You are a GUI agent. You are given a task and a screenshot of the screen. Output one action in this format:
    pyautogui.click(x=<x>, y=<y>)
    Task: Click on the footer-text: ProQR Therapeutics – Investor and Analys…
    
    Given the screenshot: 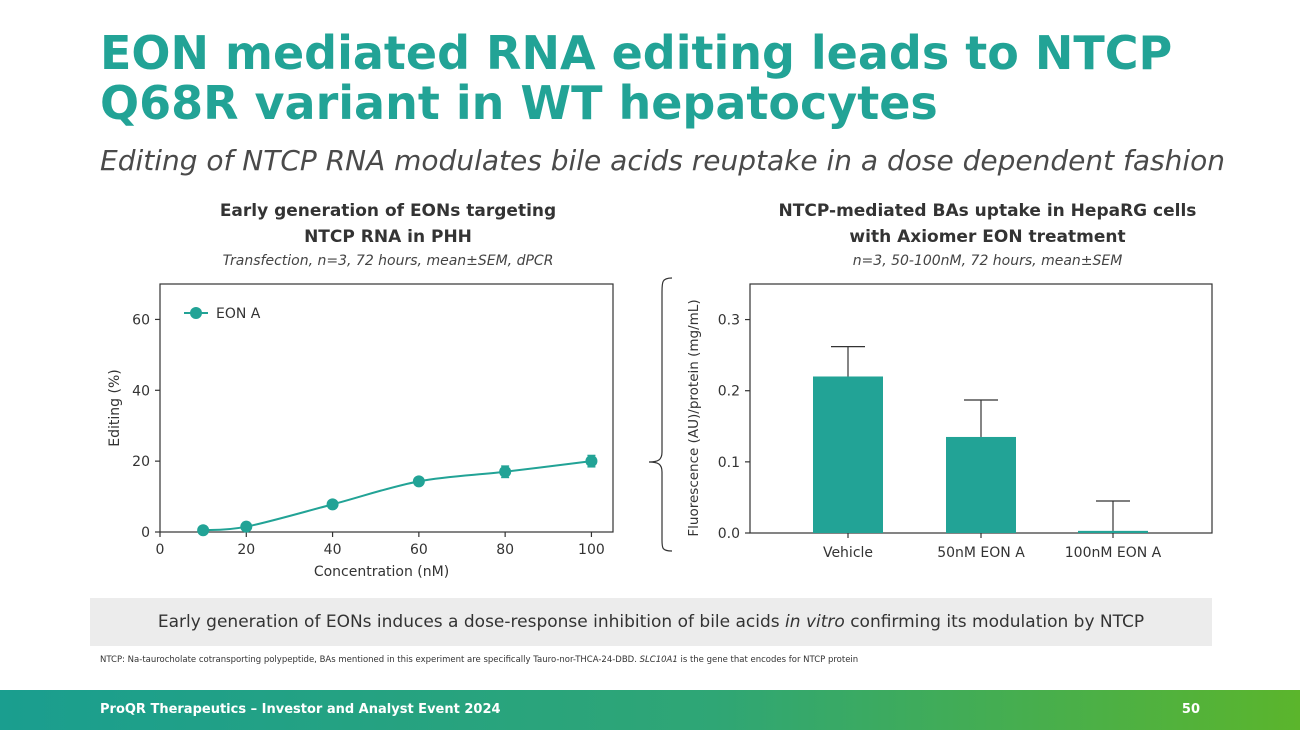 What is the action you would take?
    pyautogui.click(x=300, y=709)
    